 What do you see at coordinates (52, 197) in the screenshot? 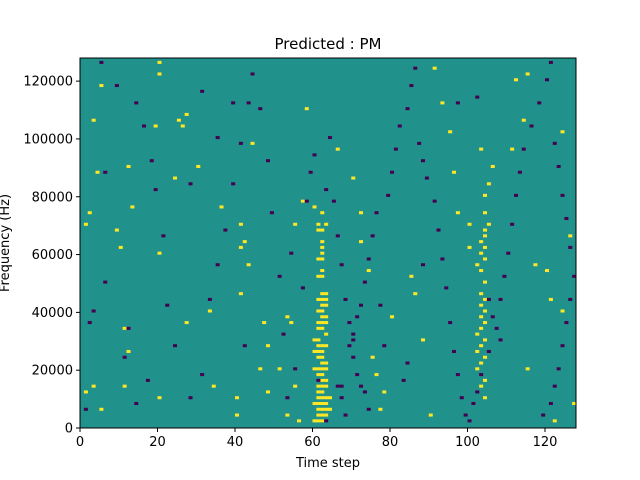
I see `y-tick-label: 80000` at bounding box center [52, 197].